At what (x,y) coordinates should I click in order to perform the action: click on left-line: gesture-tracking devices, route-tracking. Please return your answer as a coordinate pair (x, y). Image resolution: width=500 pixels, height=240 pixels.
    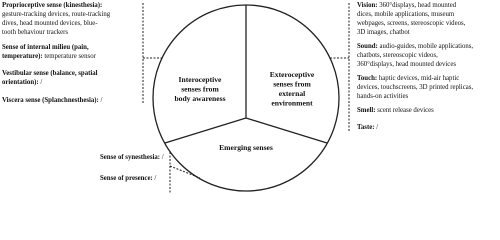
    Looking at the image, I should click on (56, 14).